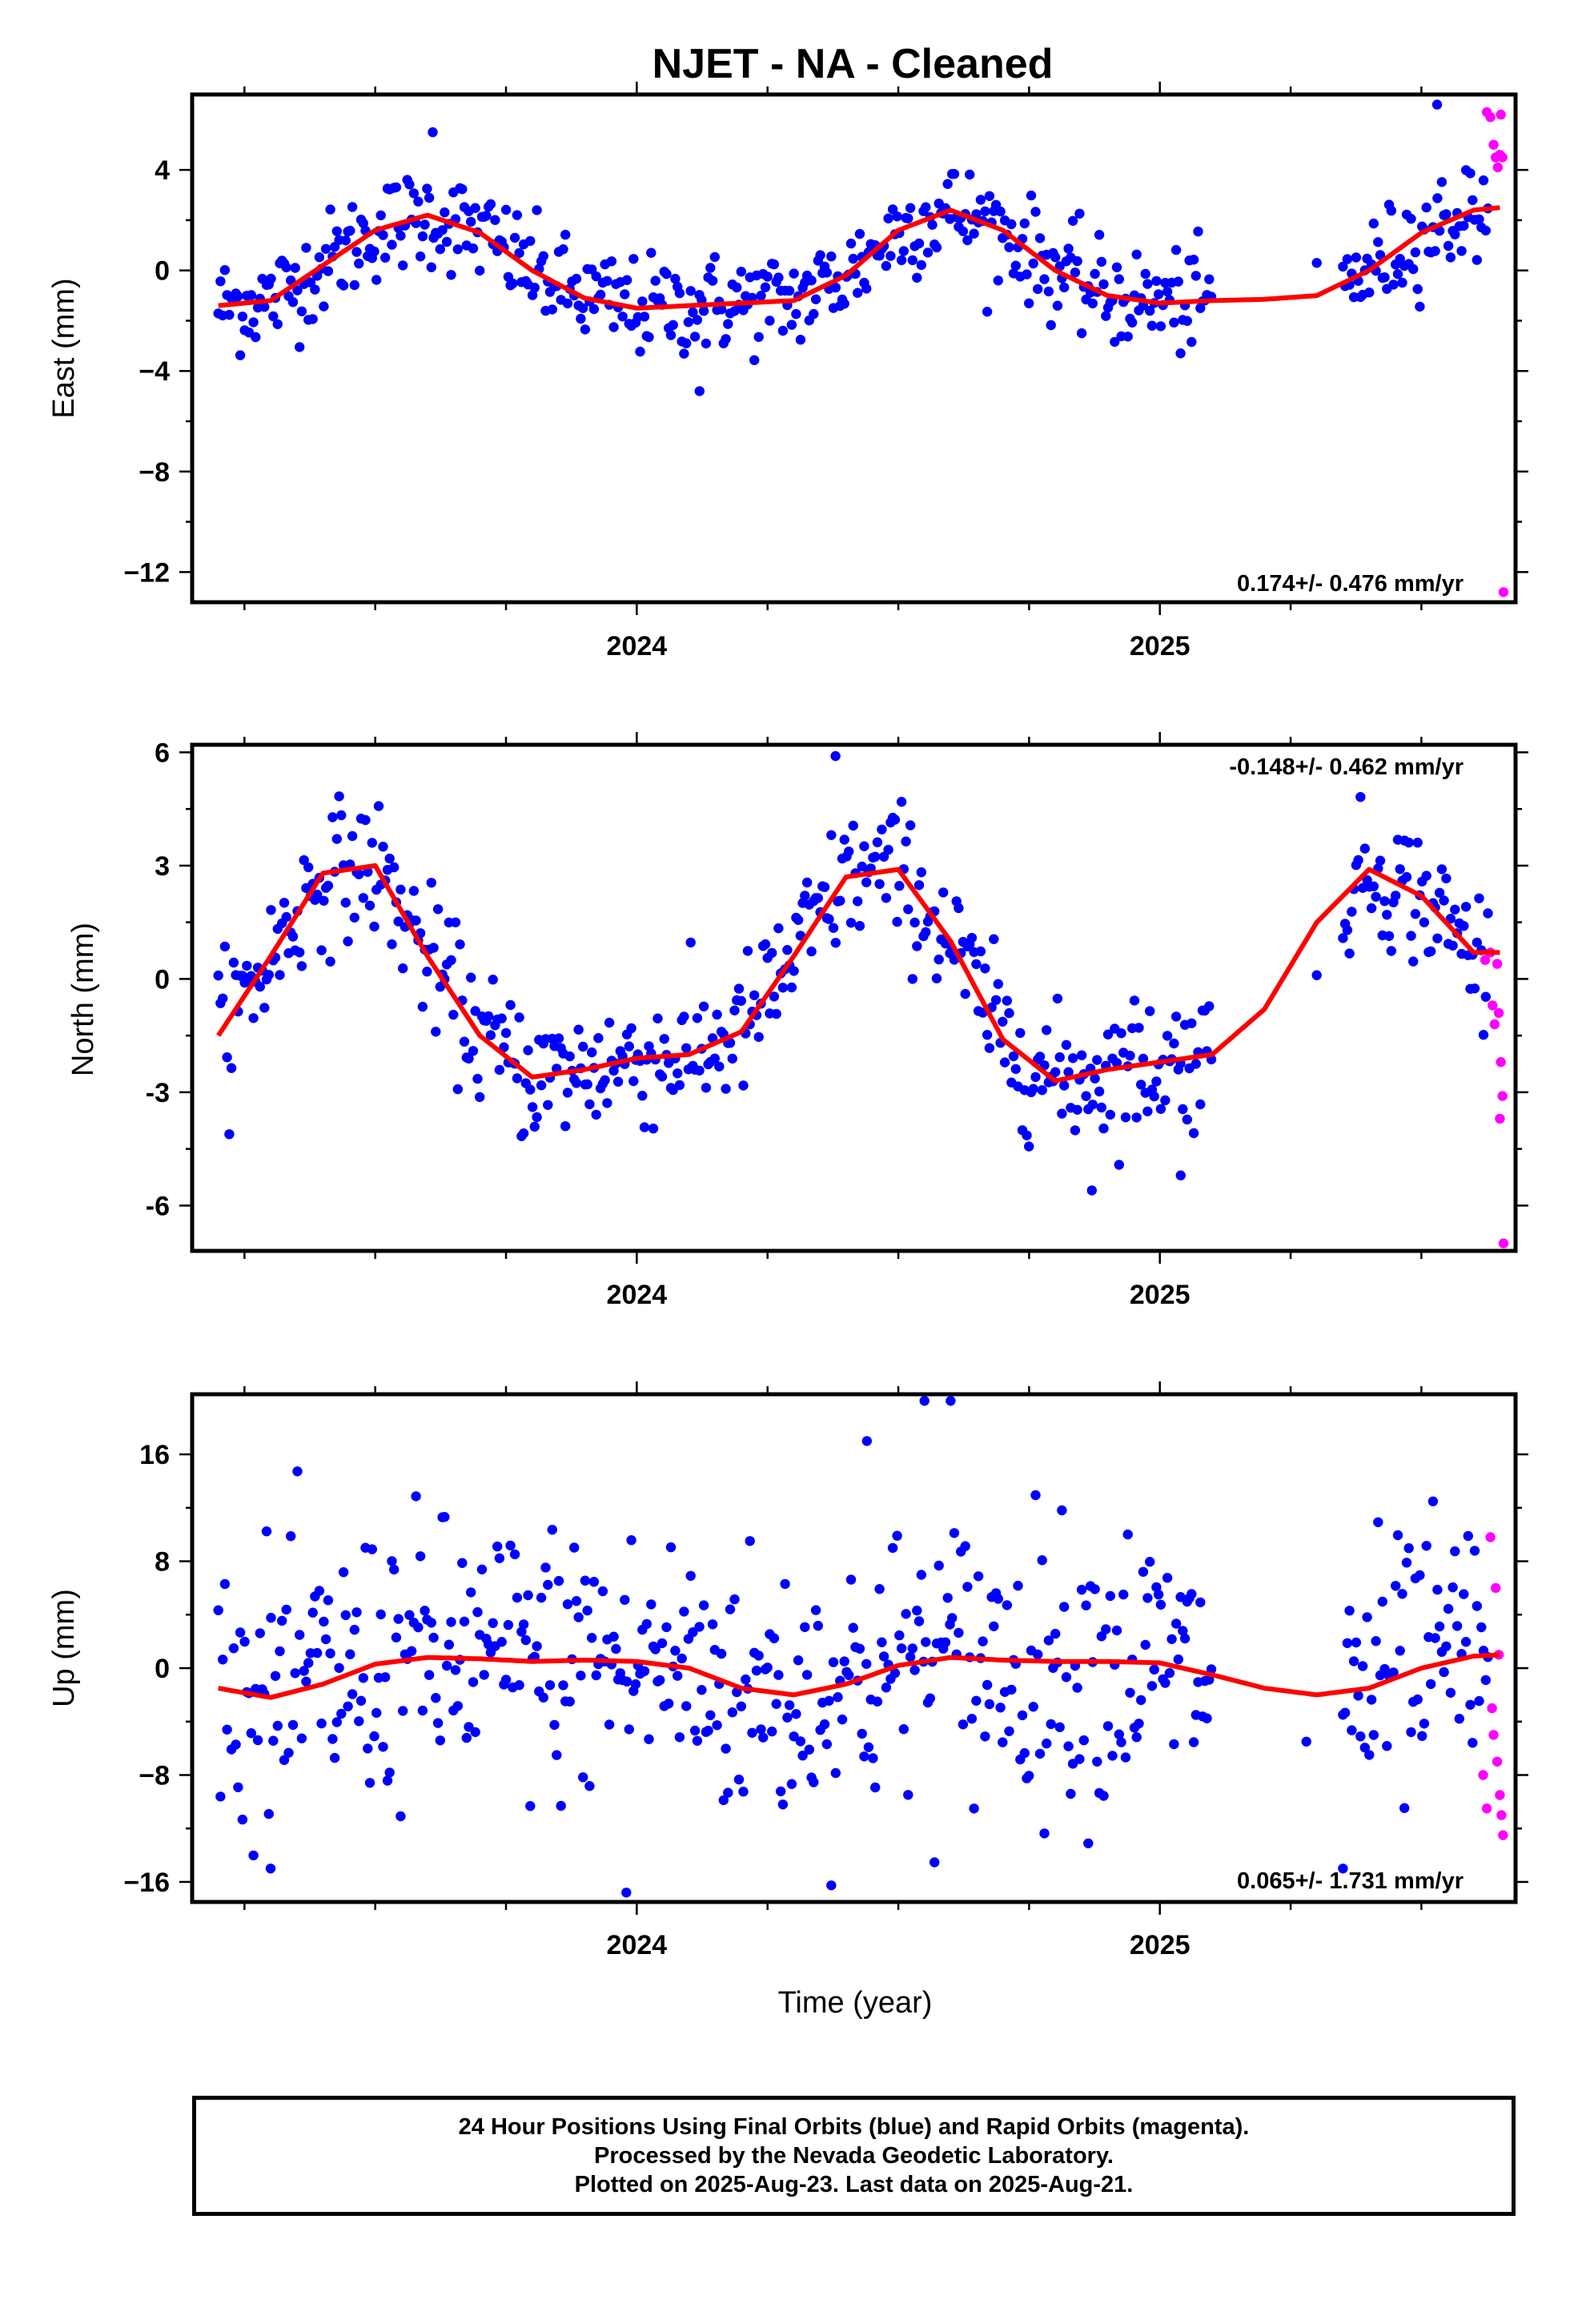 This screenshot has width=1582, height=2324. What do you see at coordinates (158, 1093) in the screenshot?
I see `y-tick-label: -3` at bounding box center [158, 1093].